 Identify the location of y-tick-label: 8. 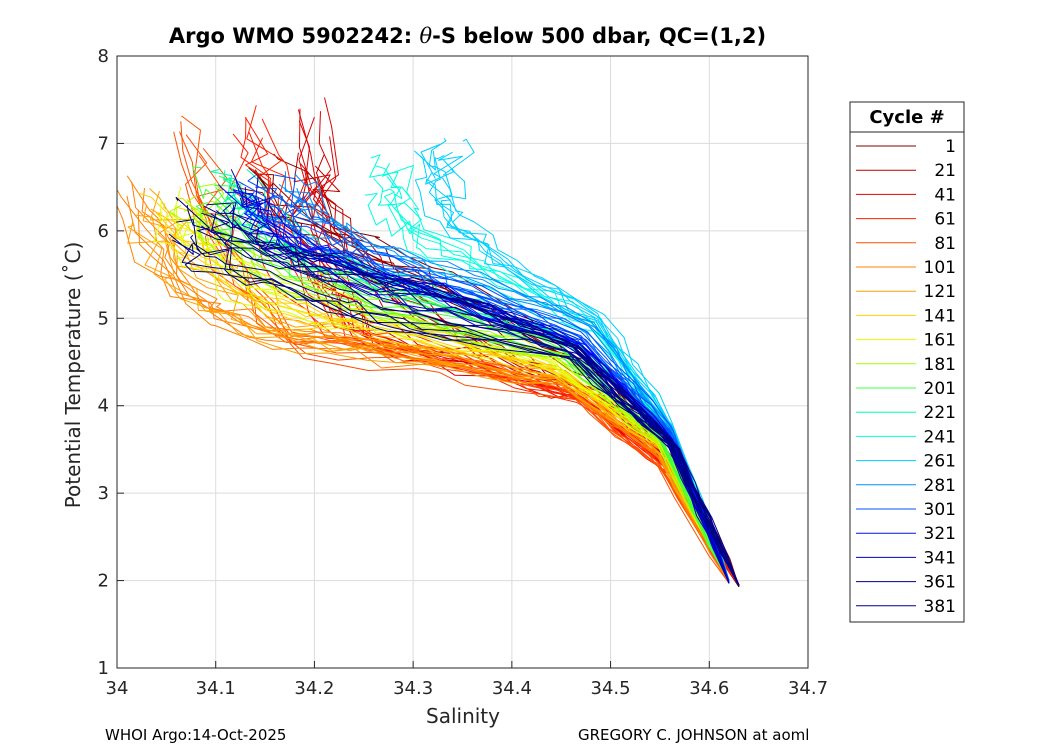
(103, 56).